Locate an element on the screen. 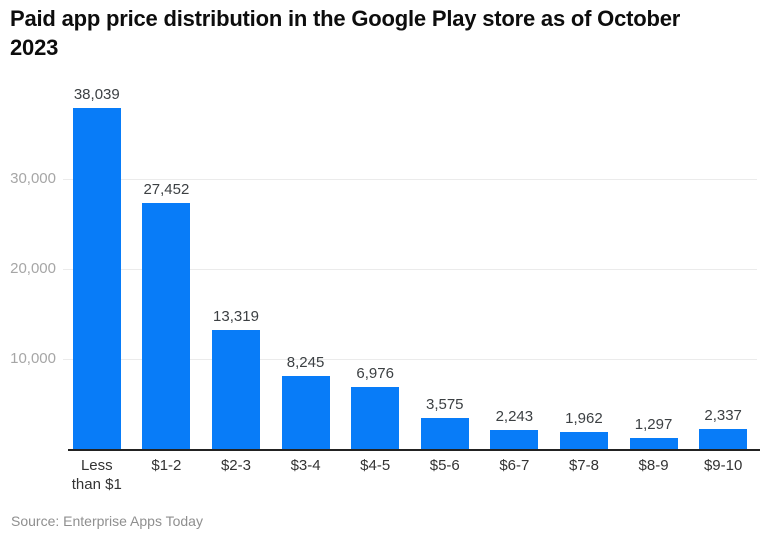 Image resolution: width=768 pixels, height=542 pixels. bar-value-label: 2,337 is located at coordinates (723, 415).